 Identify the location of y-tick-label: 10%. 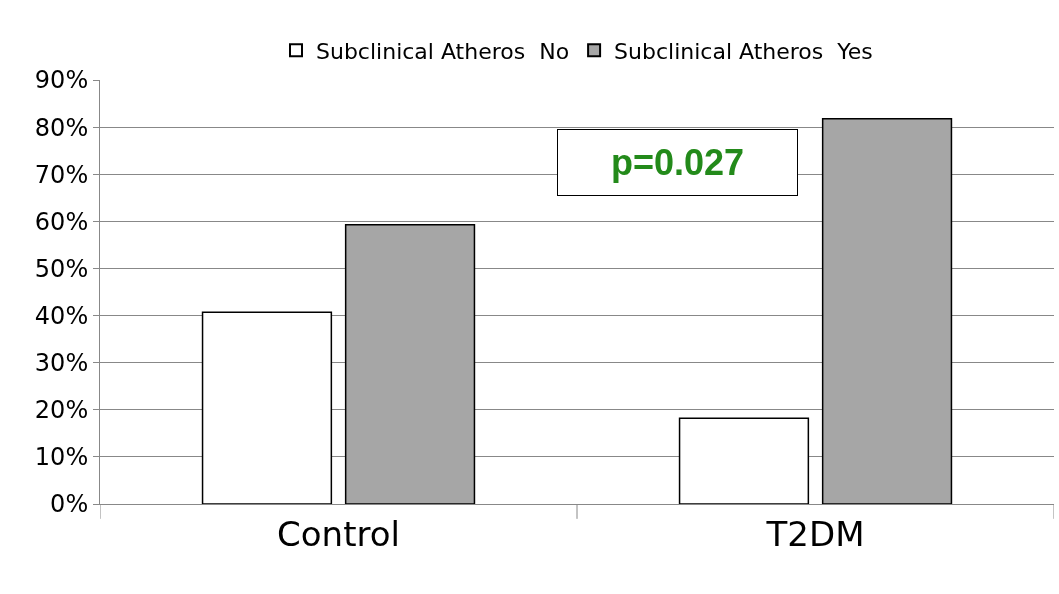
(61, 457).